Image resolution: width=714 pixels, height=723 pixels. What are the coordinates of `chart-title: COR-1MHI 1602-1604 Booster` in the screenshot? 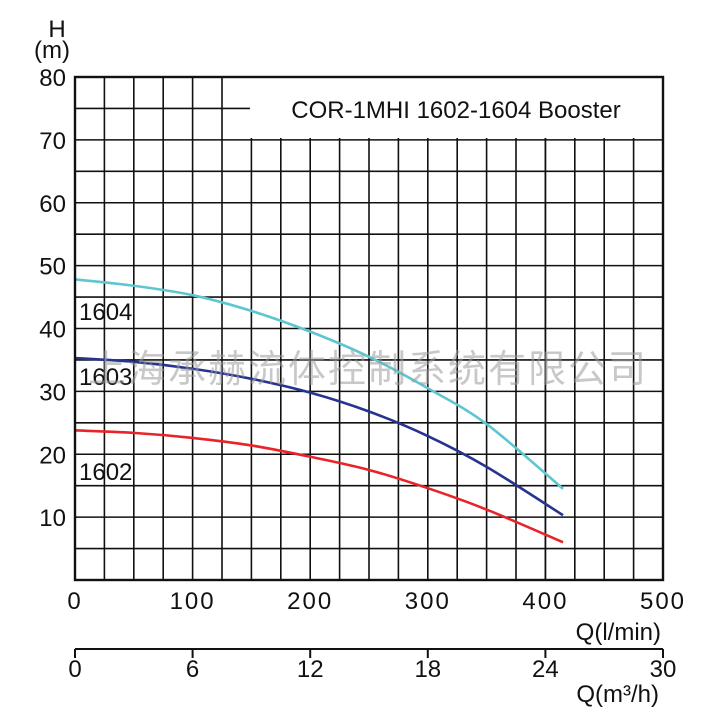 It's located at (455, 110).